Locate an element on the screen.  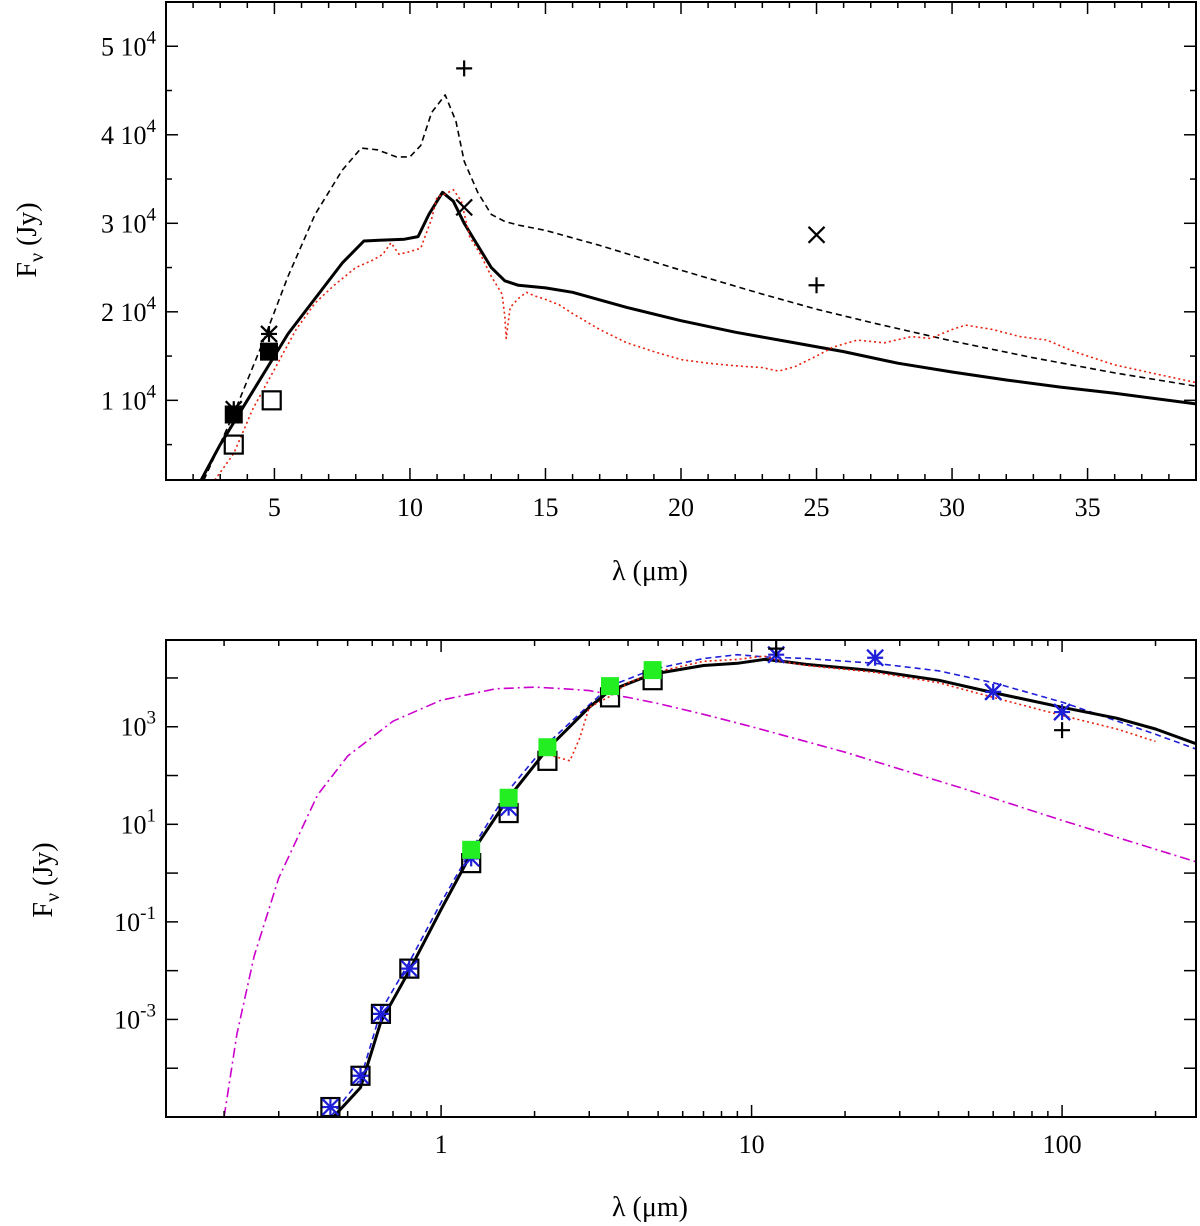
top-y-axis-label: Fν (Jy) is located at coordinates (30, 239).